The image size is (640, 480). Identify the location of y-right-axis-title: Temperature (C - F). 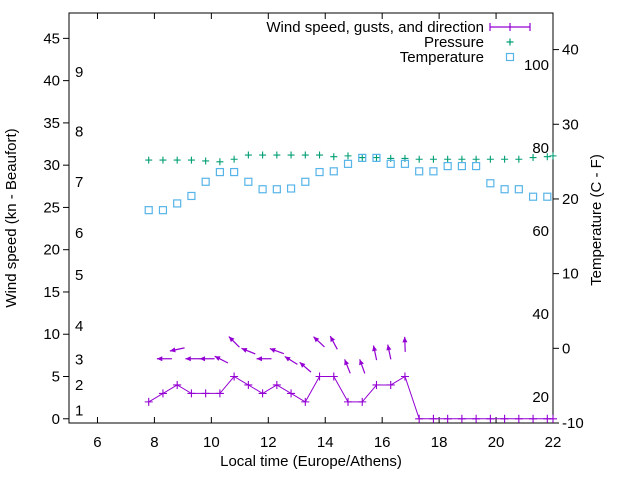
(596, 220).